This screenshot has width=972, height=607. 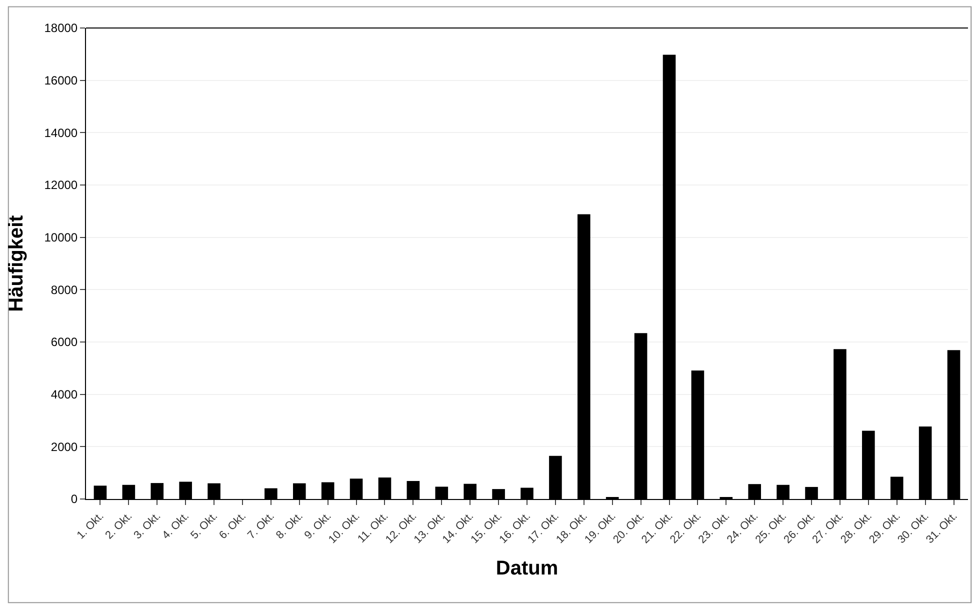 I want to click on y-tick-label: 6000, so click(x=64, y=342).